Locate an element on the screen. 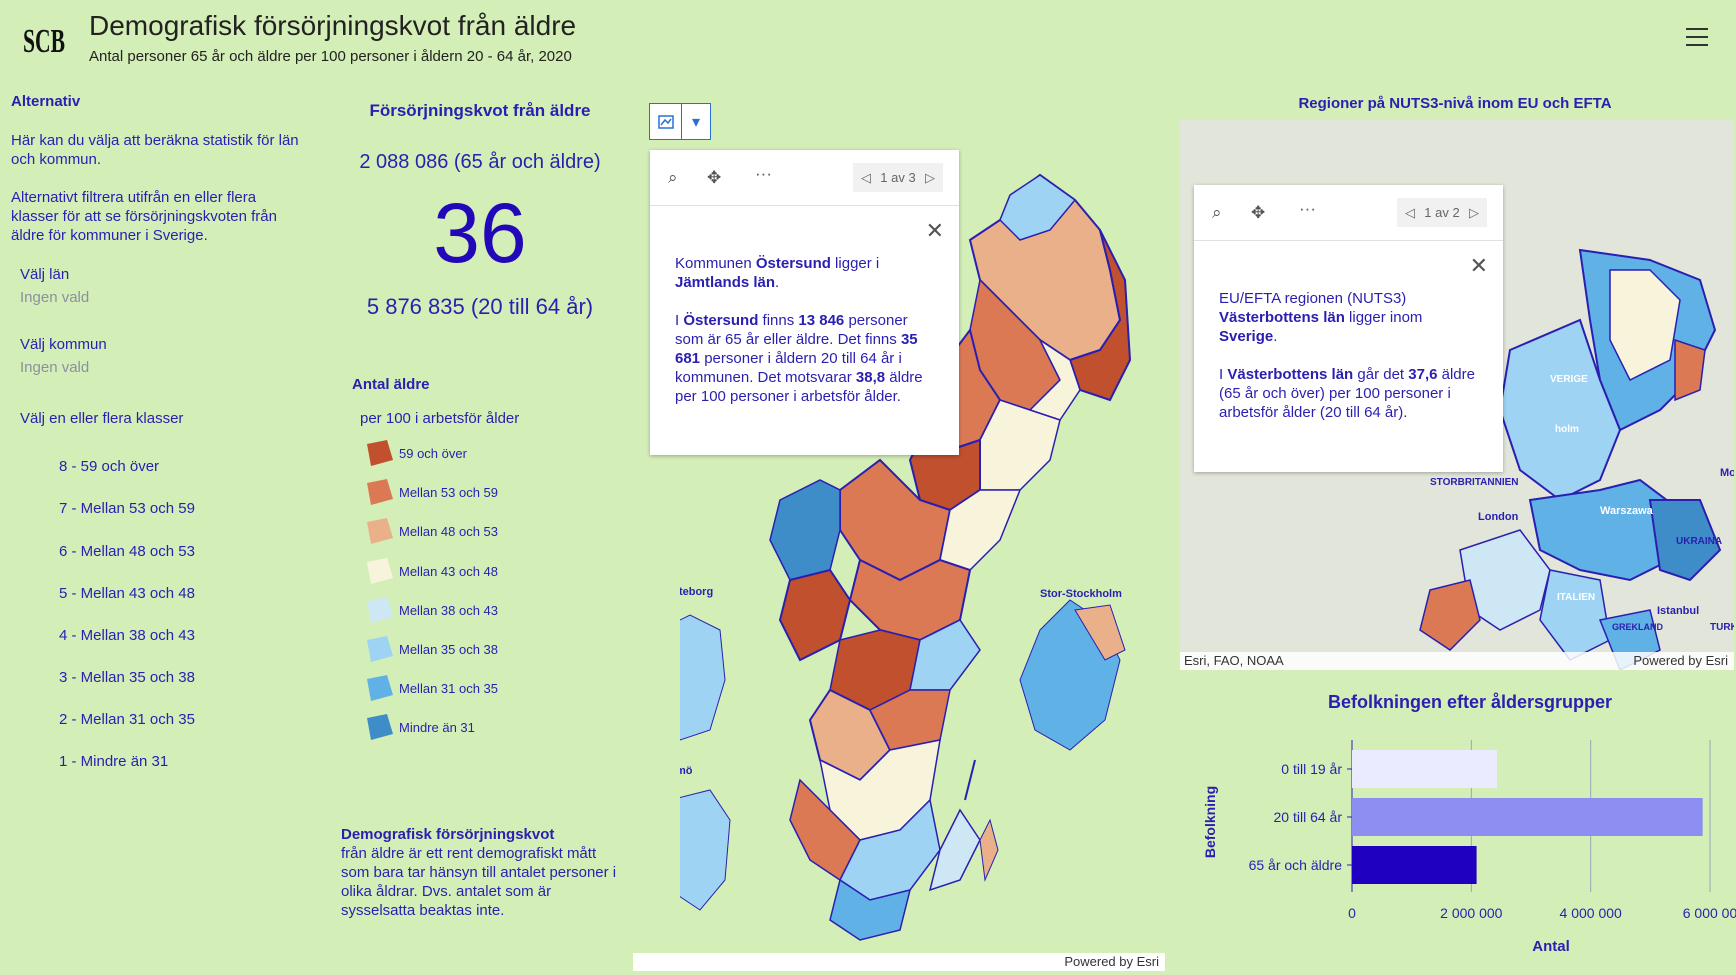  kpi-working-age-count: 5 876 835 (20 till 64 år) is located at coordinates (480, 306).